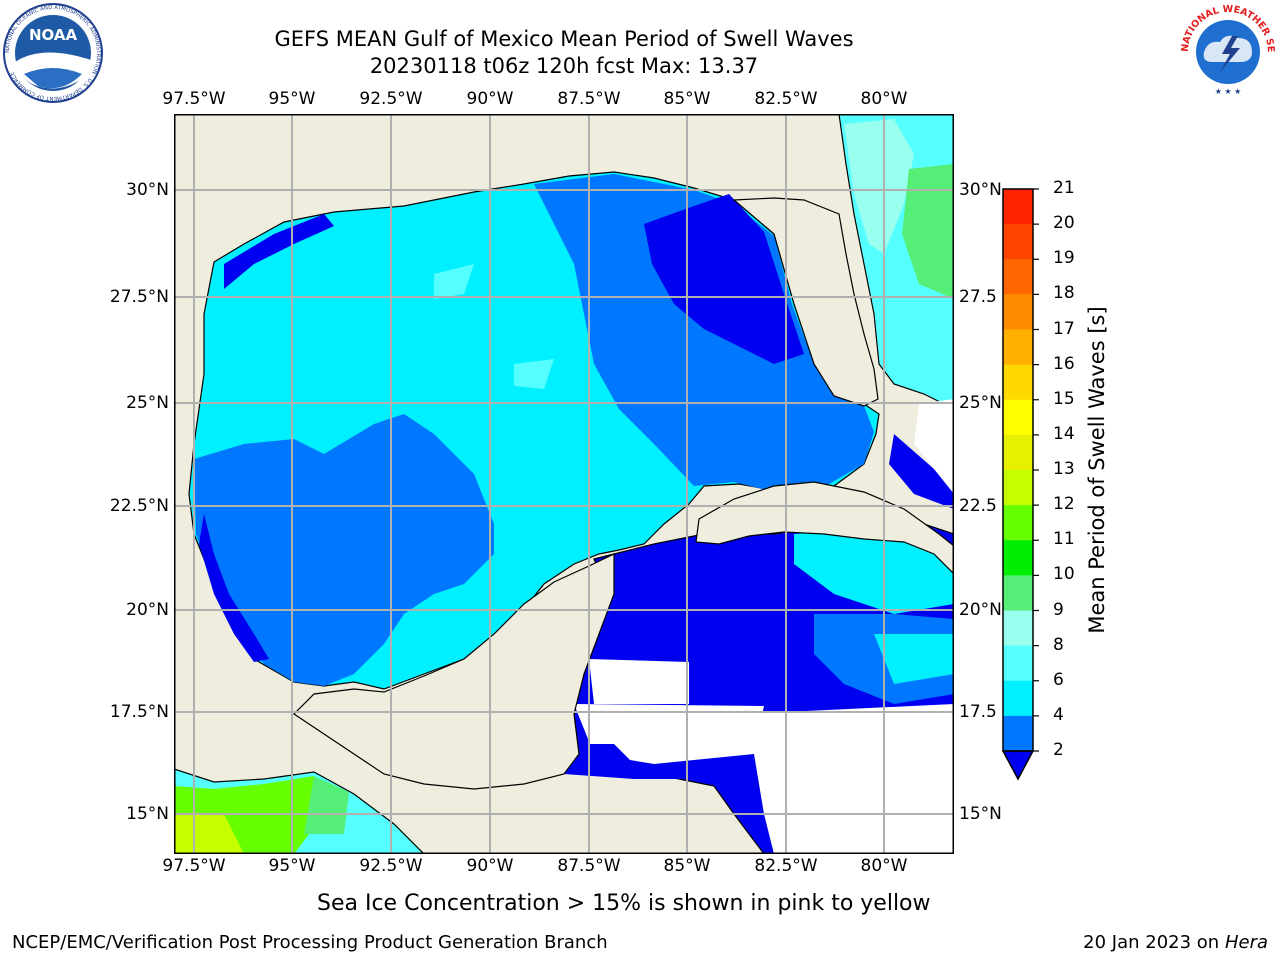  I want to click on lon-label-bottom: 97.5°W, so click(194, 866).